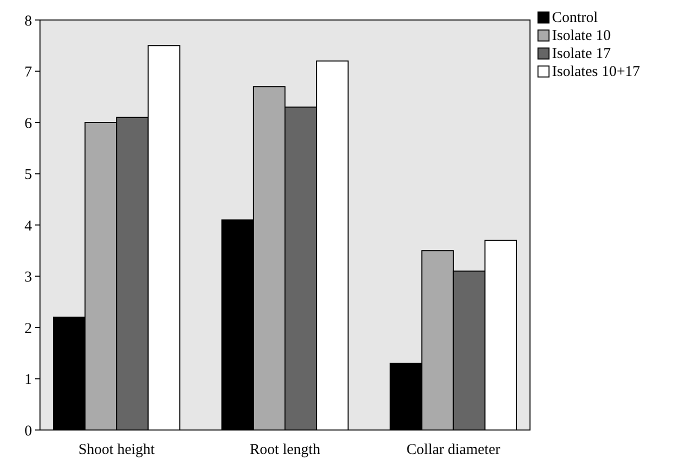 The height and width of the screenshot is (470, 680). Describe the element at coordinates (575, 18) in the screenshot. I see `legend-label: Control` at that location.